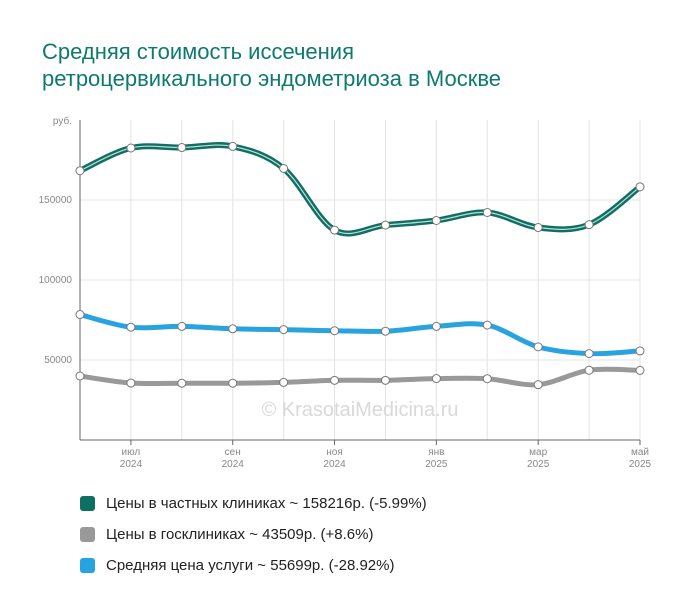  What do you see at coordinates (87, 565) in the screenshot?
I see `legend-swatch-average` at bounding box center [87, 565].